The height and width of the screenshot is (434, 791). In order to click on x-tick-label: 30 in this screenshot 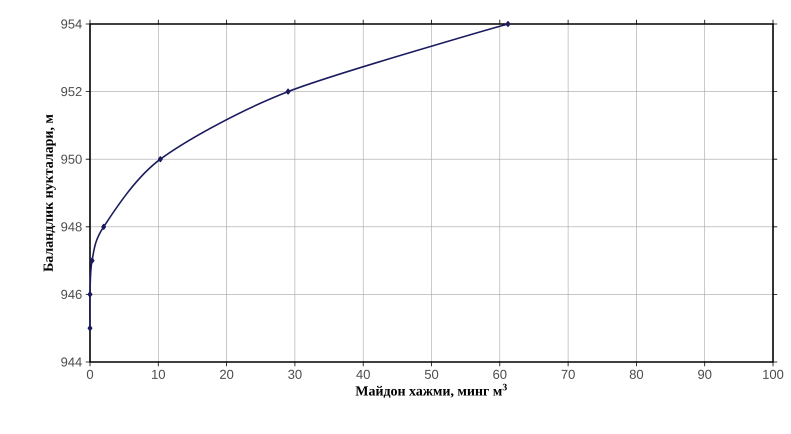, I will do `click(295, 374)`.